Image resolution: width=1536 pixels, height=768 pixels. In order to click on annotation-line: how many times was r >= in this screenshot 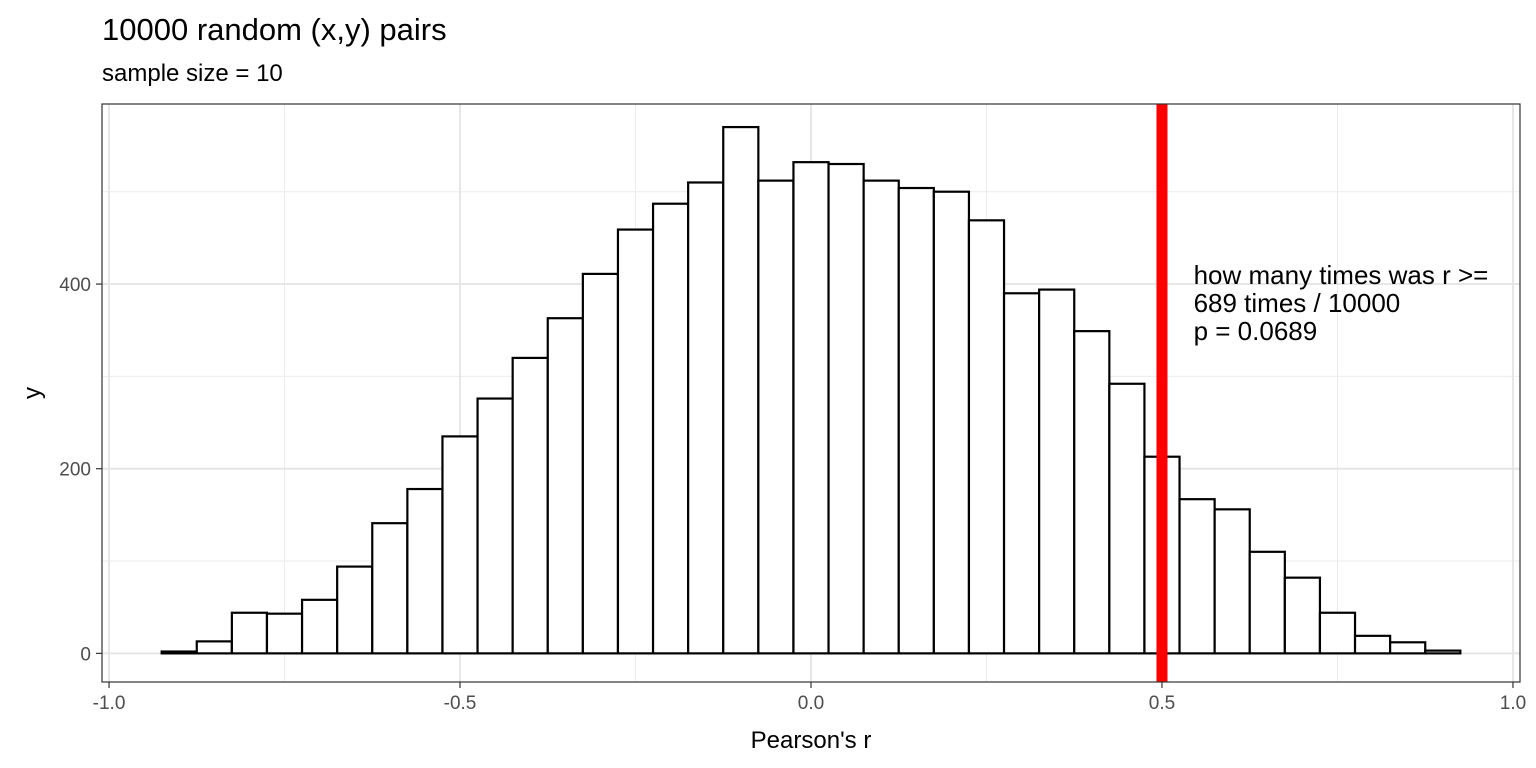, I will do `click(1341, 275)`.